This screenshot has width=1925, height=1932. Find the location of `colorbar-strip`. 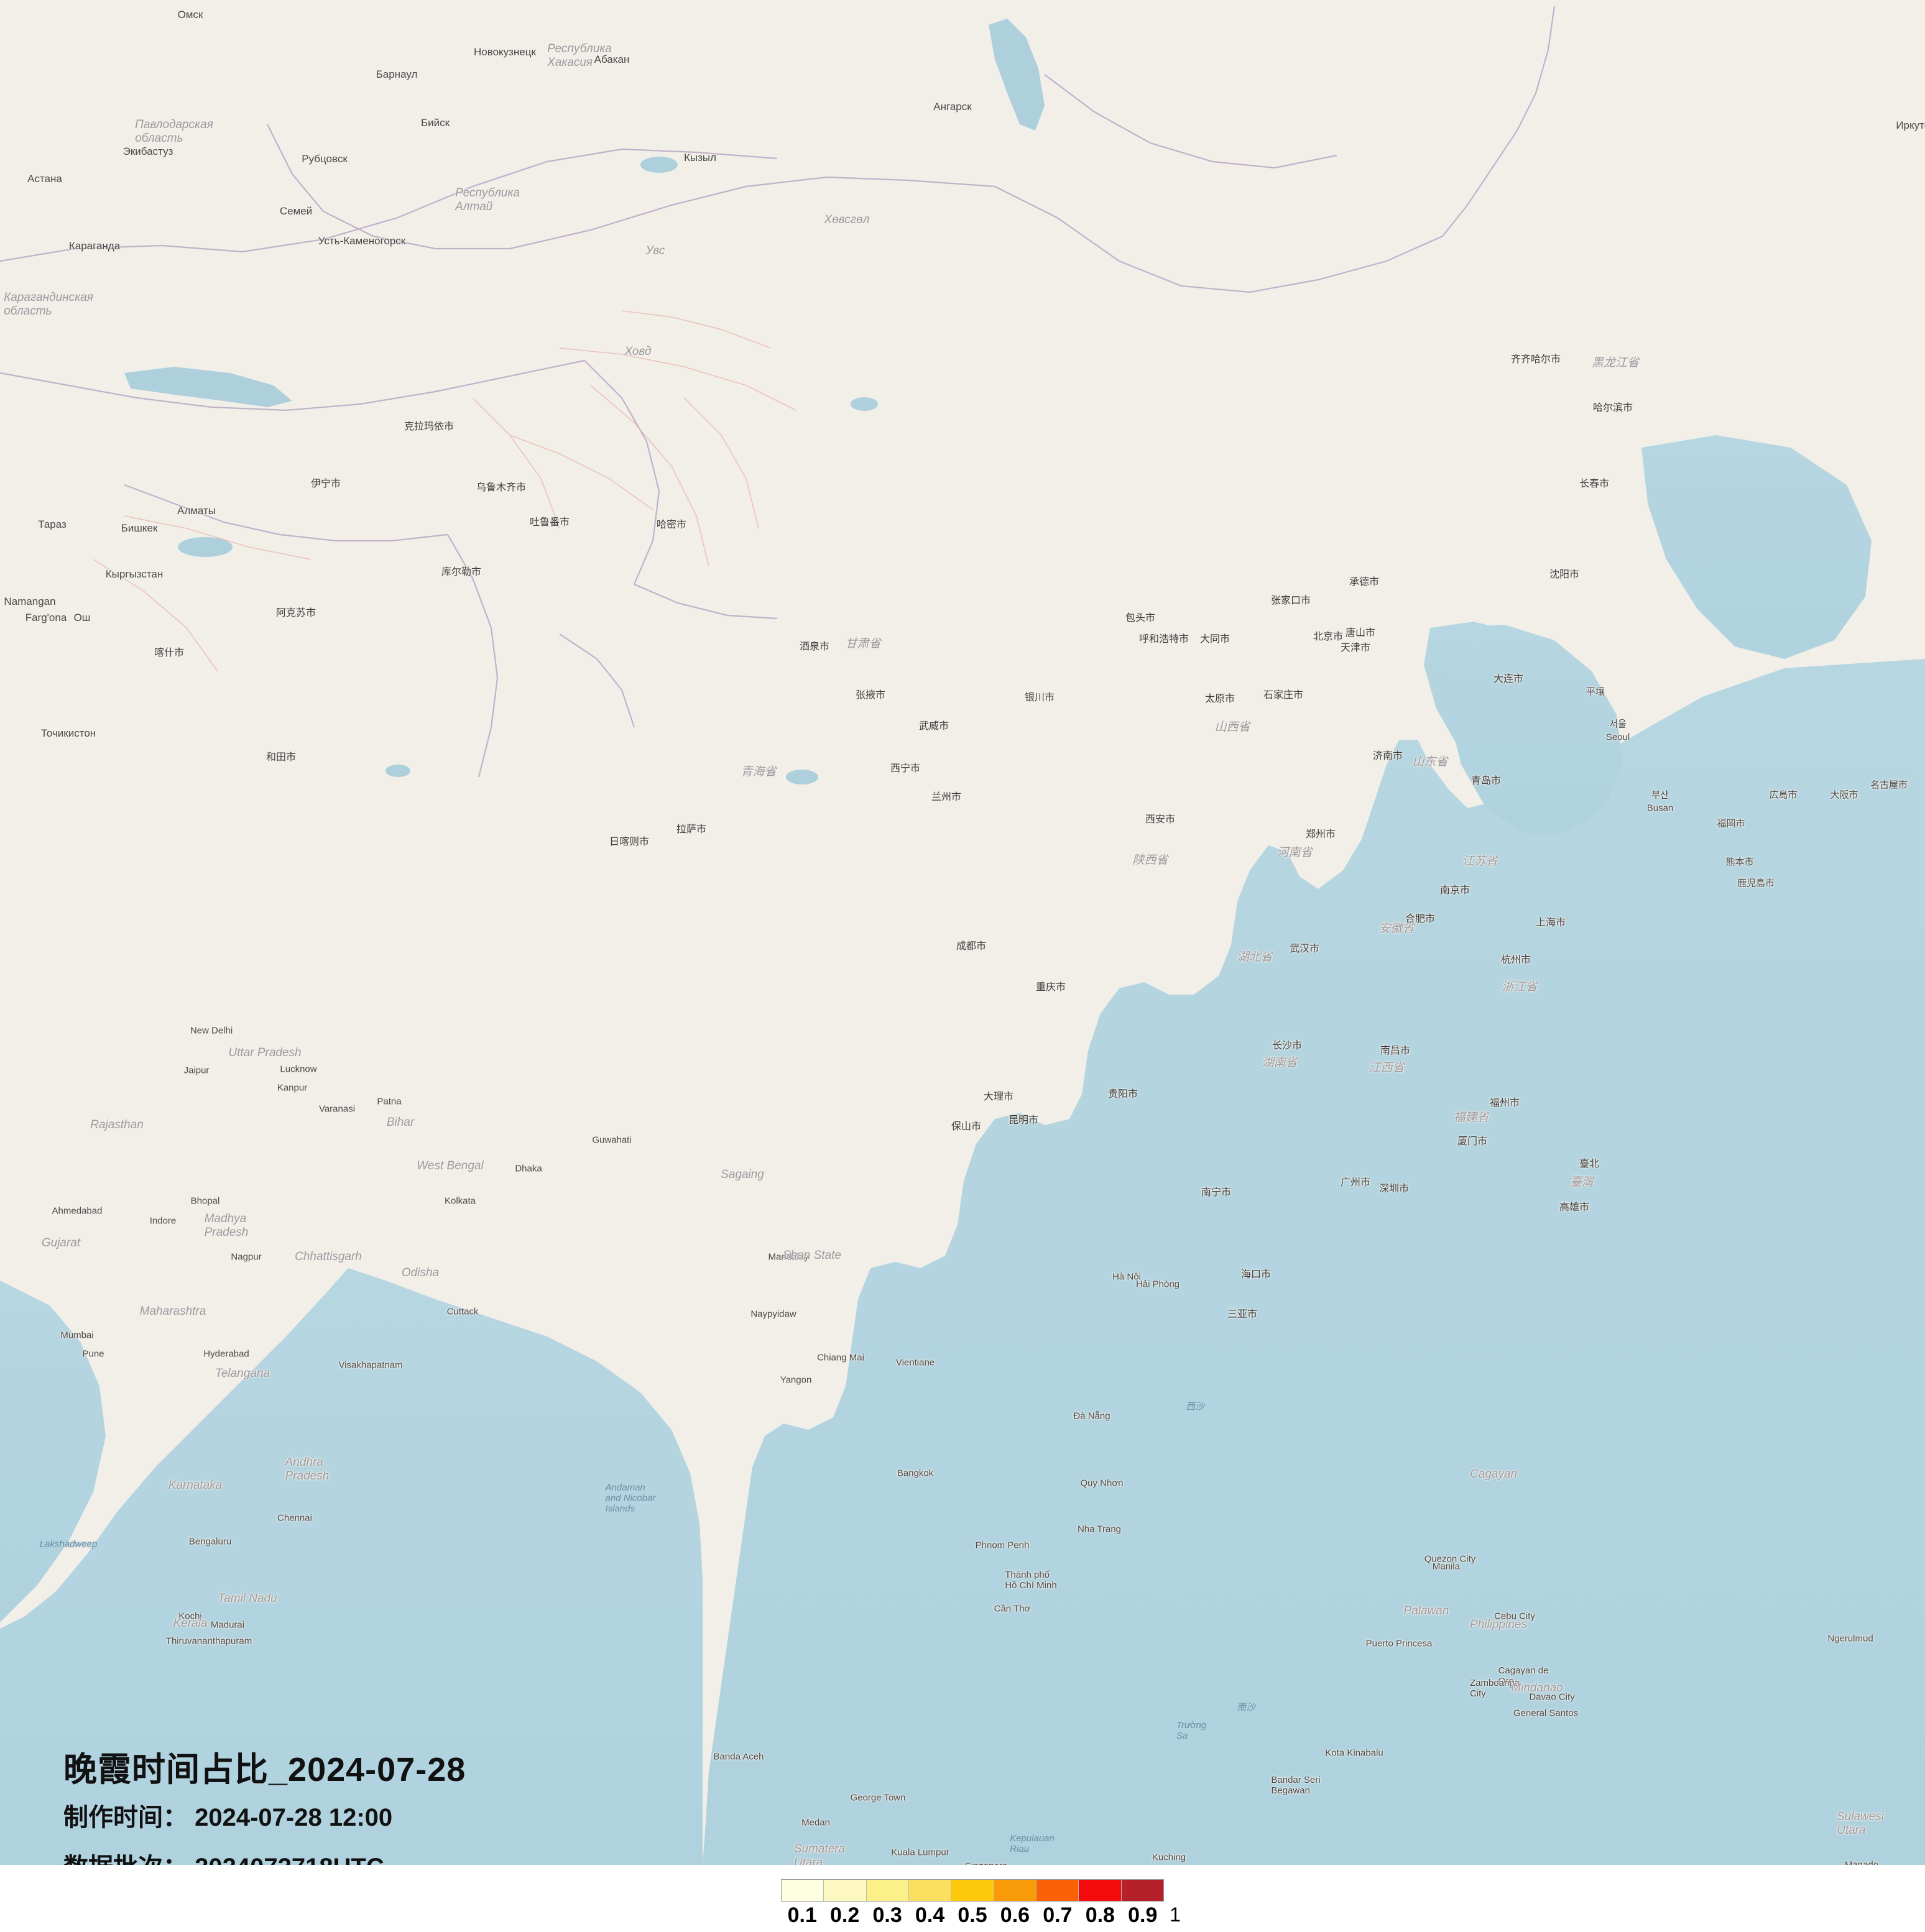

colorbar-strip is located at coordinates (972, 1890).